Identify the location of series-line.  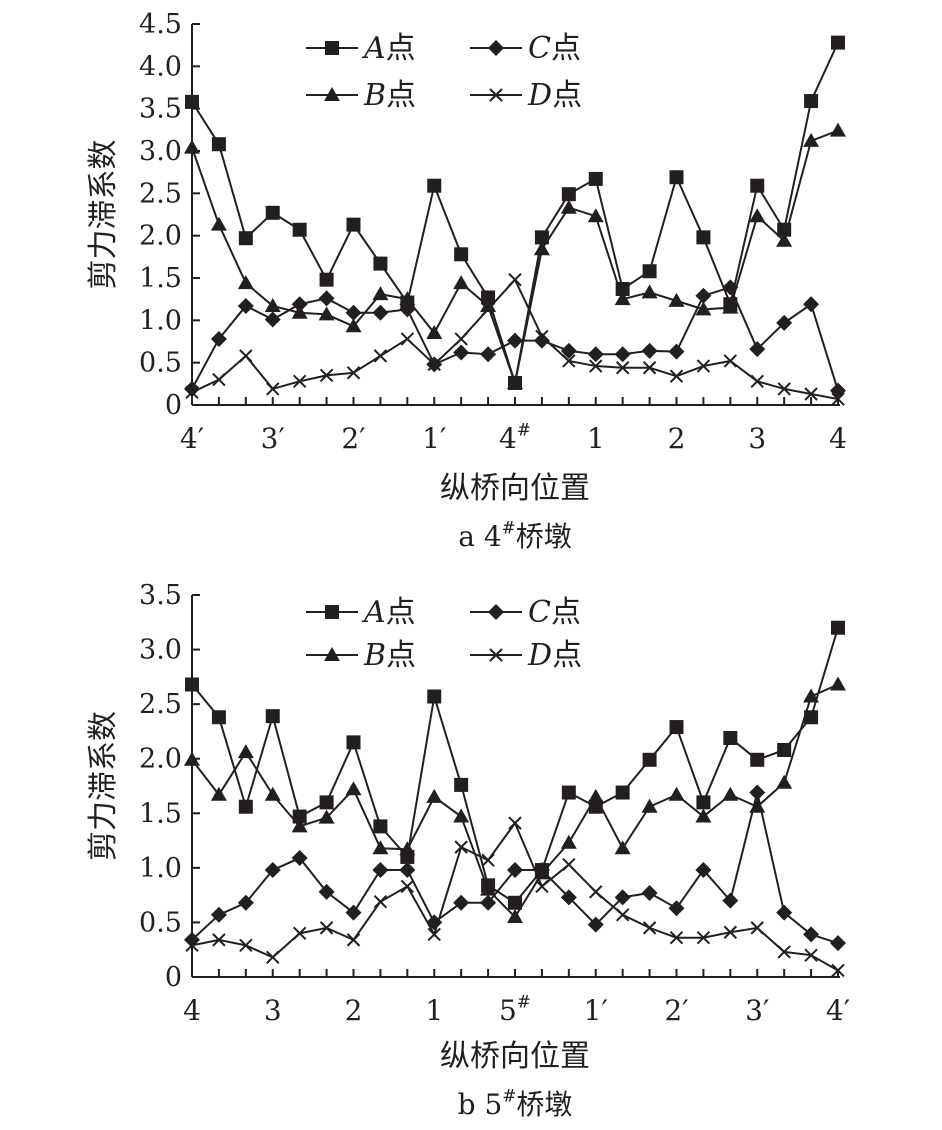
(515, 801).